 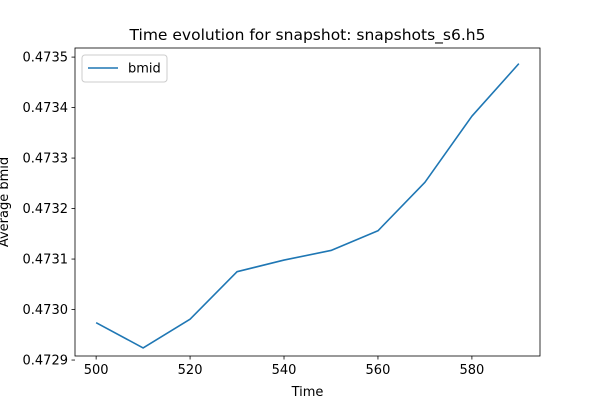 I want to click on x-axis-label: Time, so click(x=307, y=392).